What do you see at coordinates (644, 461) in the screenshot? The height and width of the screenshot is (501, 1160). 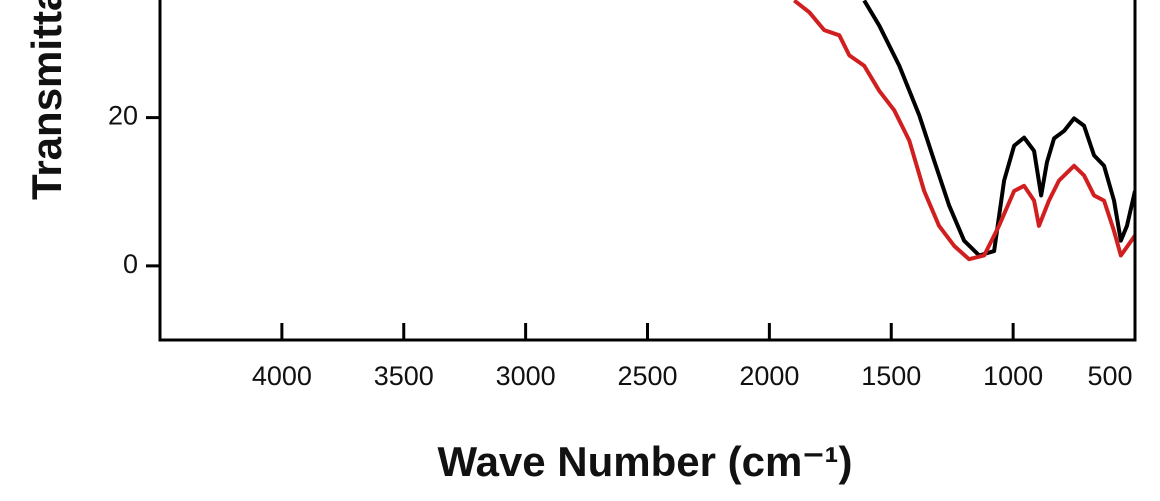 I see `x-axis-label: Wave Number (cm⁻¹)` at bounding box center [644, 461].